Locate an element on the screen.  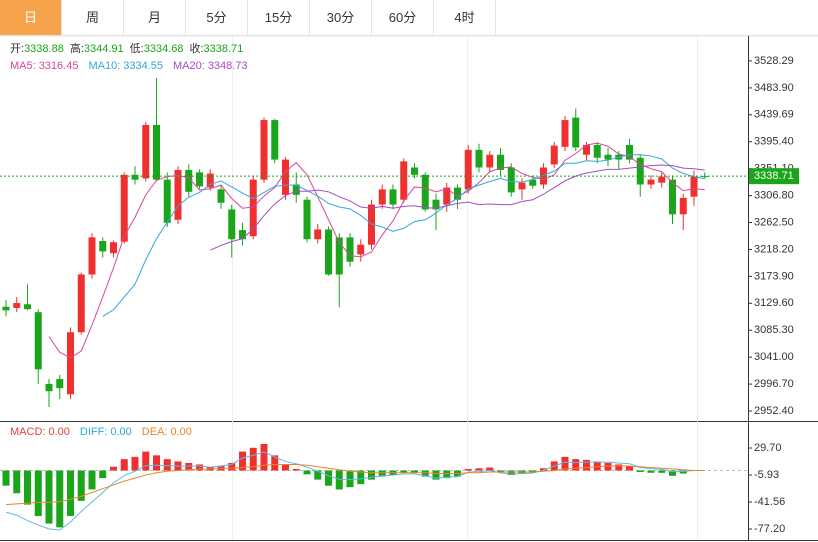
quote-value: 3338.71 is located at coordinates (224, 49).